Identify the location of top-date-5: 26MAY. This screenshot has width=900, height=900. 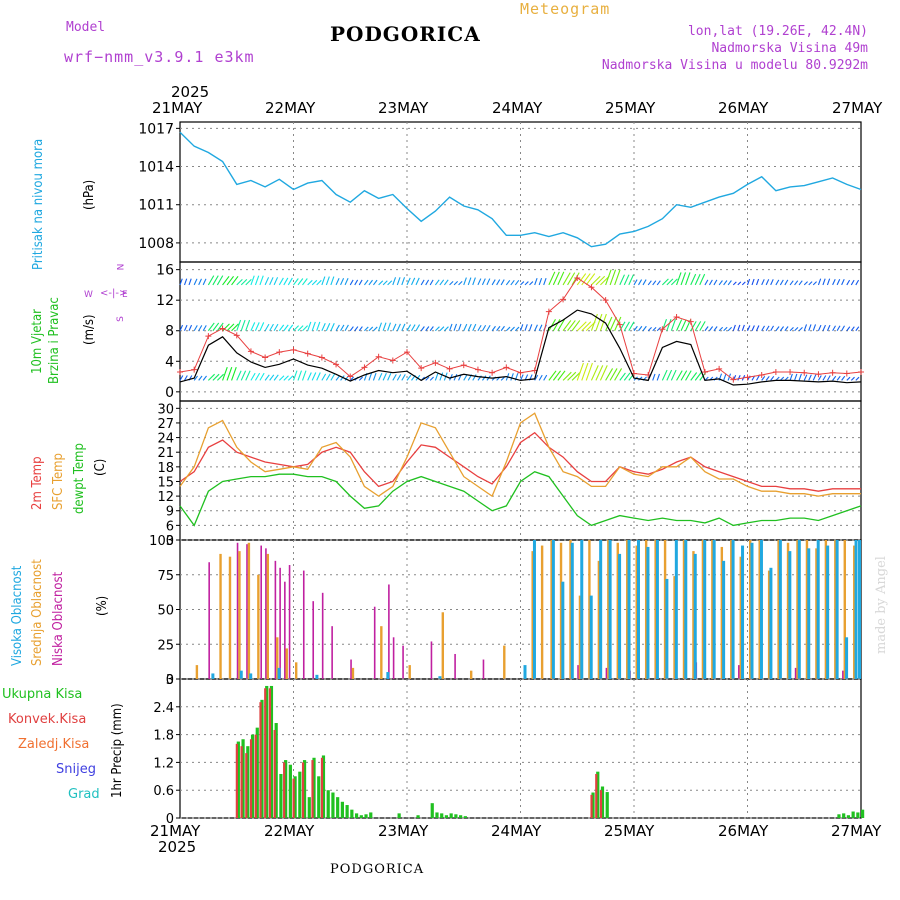
(743, 108).